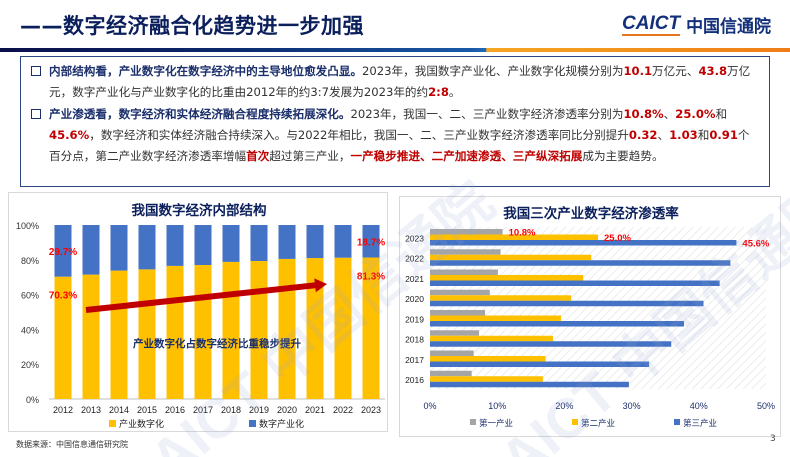 This screenshot has width=790, height=457. I want to click on page-number: 3, so click(773, 439).